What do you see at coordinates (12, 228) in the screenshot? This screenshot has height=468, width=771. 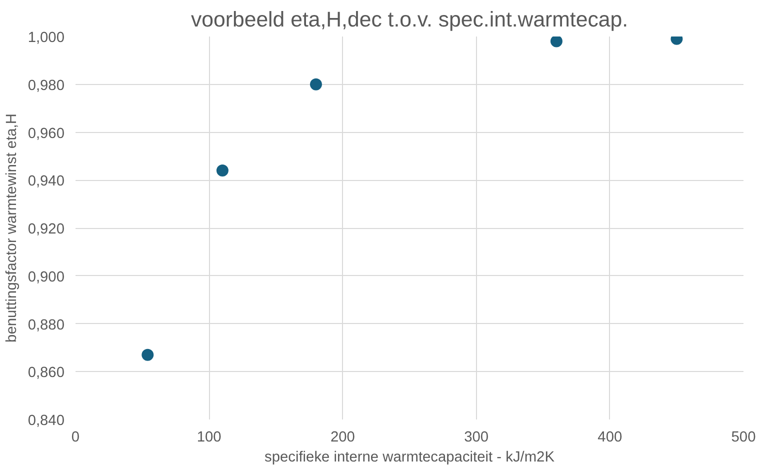 I see `y-axis-title: benuttingsfactor warmtewinst eta,H` at bounding box center [12, 228].